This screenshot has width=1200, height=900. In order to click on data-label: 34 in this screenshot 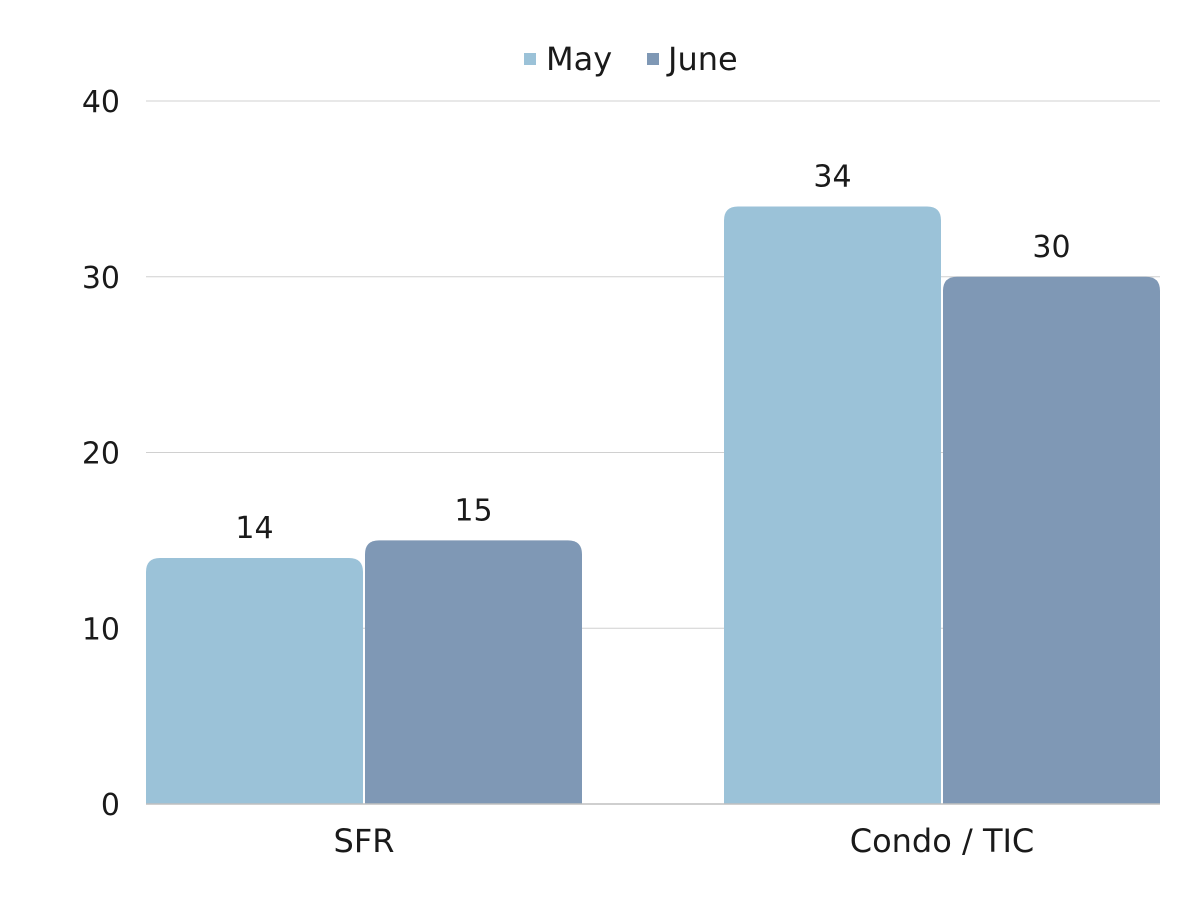, I will do `click(832, 176)`.